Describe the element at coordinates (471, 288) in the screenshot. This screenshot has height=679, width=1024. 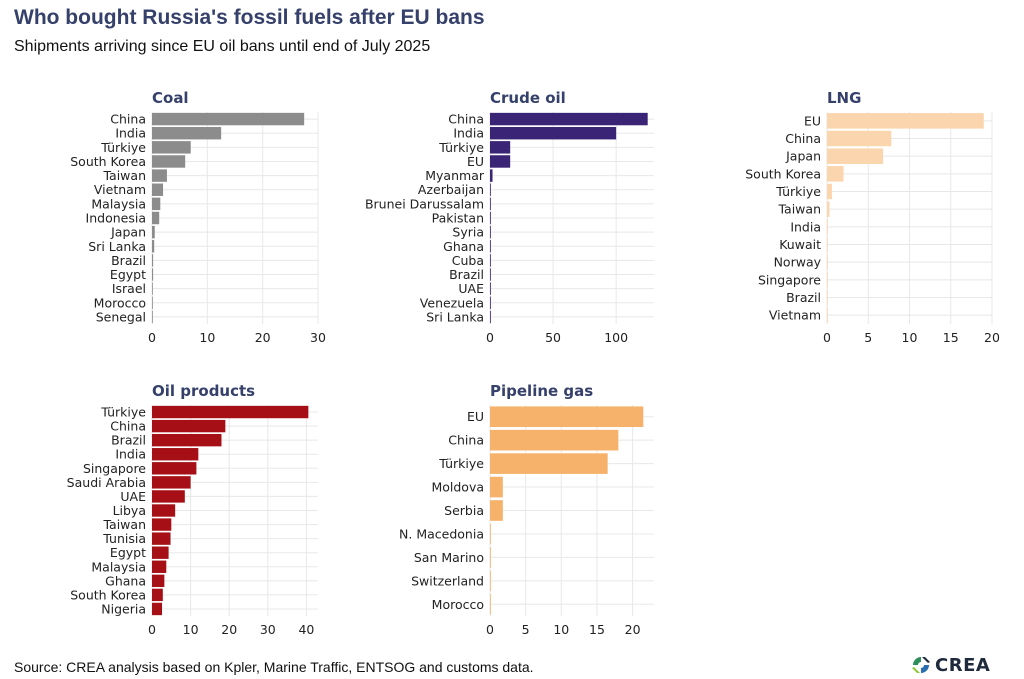
I see `crude-oil-category-label: UAE` at that location.